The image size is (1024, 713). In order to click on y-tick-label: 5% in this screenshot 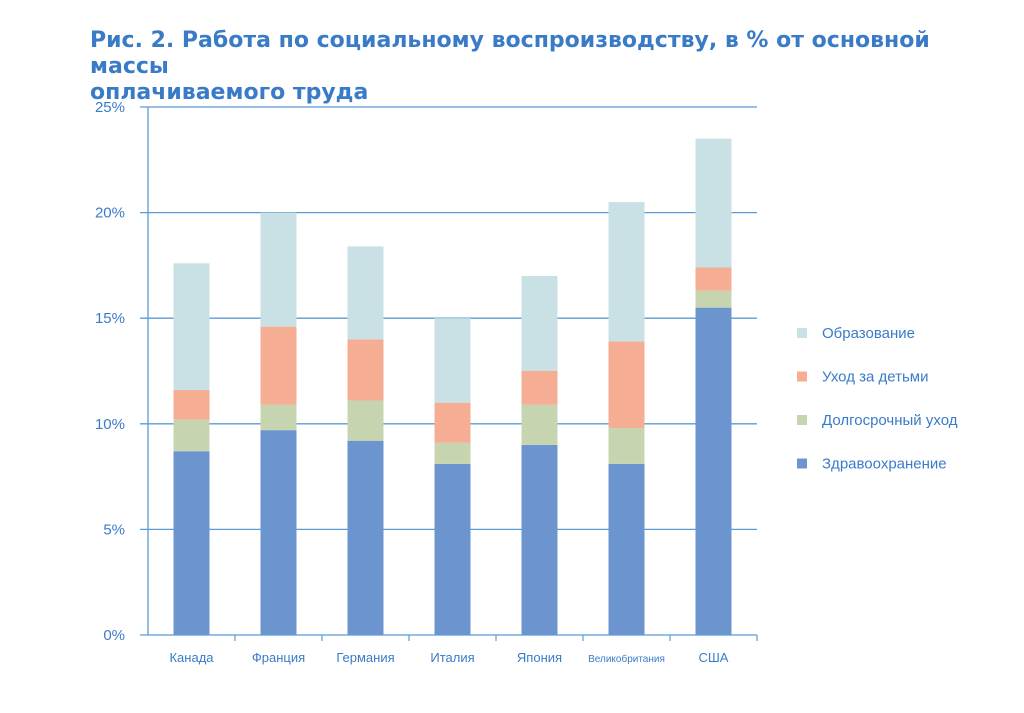, I will do `click(114, 529)`.